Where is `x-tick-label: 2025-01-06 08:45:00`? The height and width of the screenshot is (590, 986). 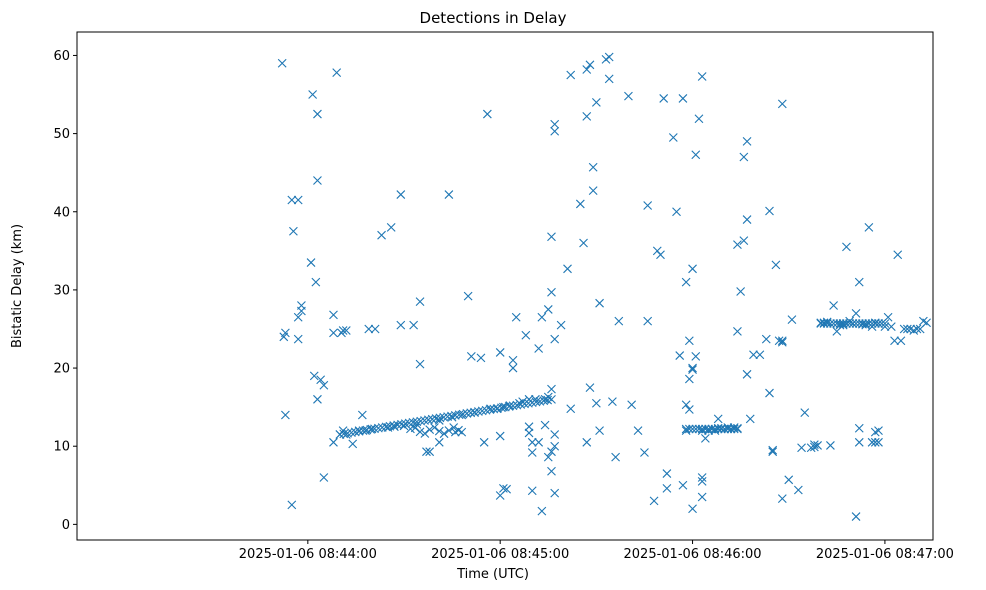
x-tick-label: 2025-01-06 08:45:00 is located at coordinates (500, 554).